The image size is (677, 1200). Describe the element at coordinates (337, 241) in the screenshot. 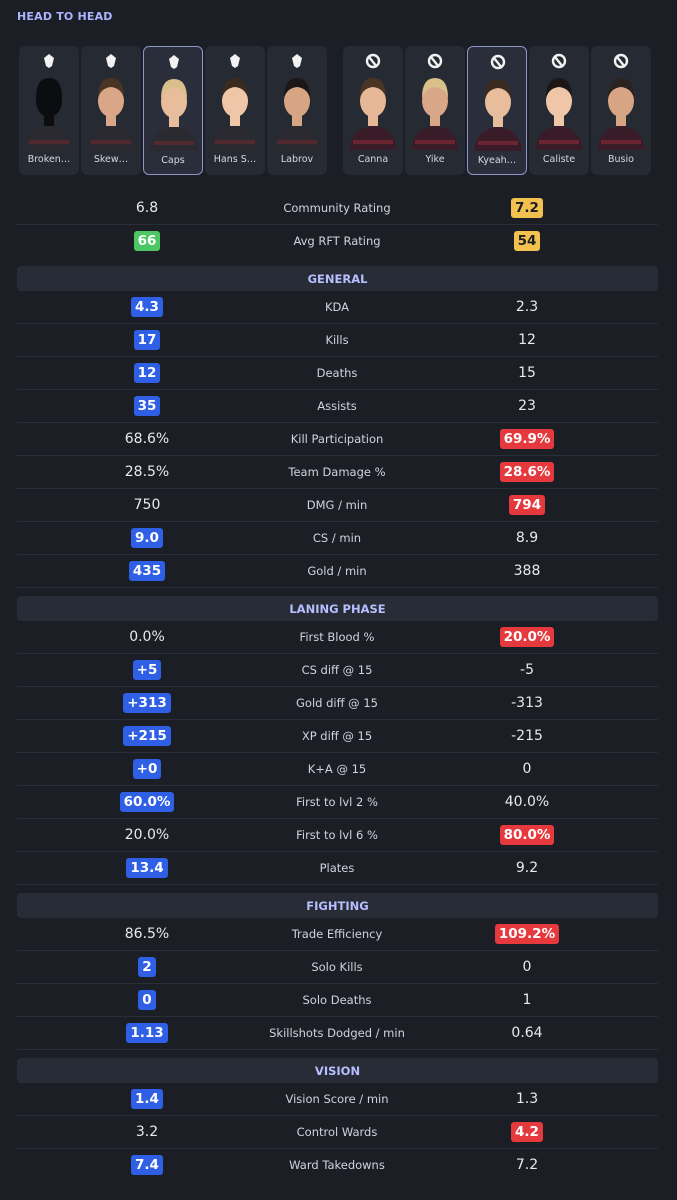

I see `stat-row: 66 54 Avg RFT Rating` at that location.